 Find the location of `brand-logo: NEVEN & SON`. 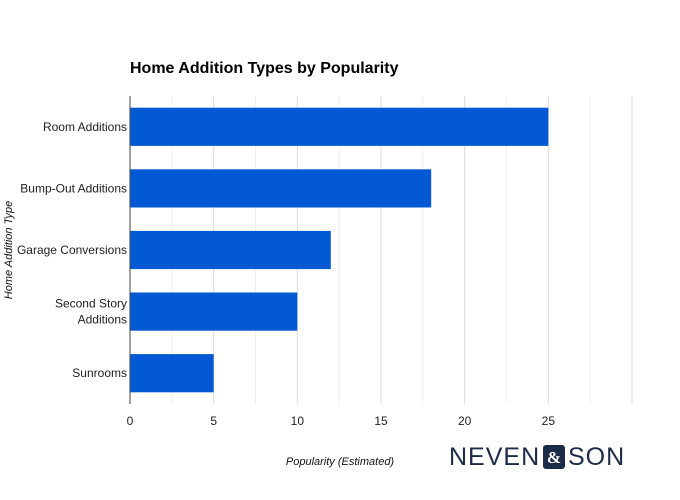

brand-logo: NEVEN & SON is located at coordinates (537, 457).